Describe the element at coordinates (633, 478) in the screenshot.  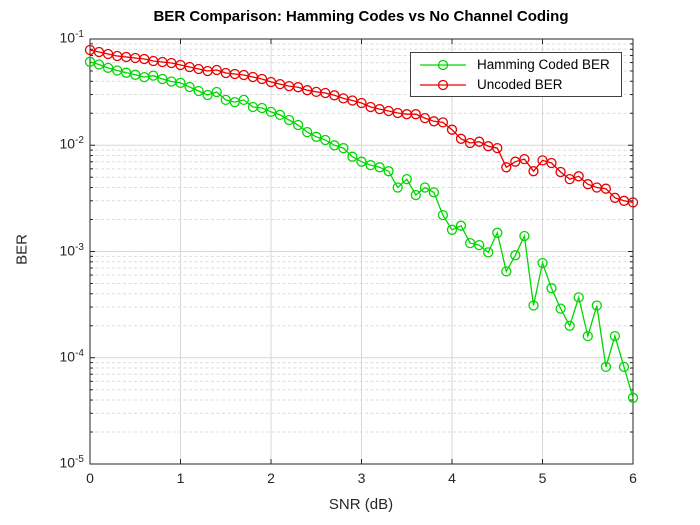
I see `x-tick-label: 6` at that location.